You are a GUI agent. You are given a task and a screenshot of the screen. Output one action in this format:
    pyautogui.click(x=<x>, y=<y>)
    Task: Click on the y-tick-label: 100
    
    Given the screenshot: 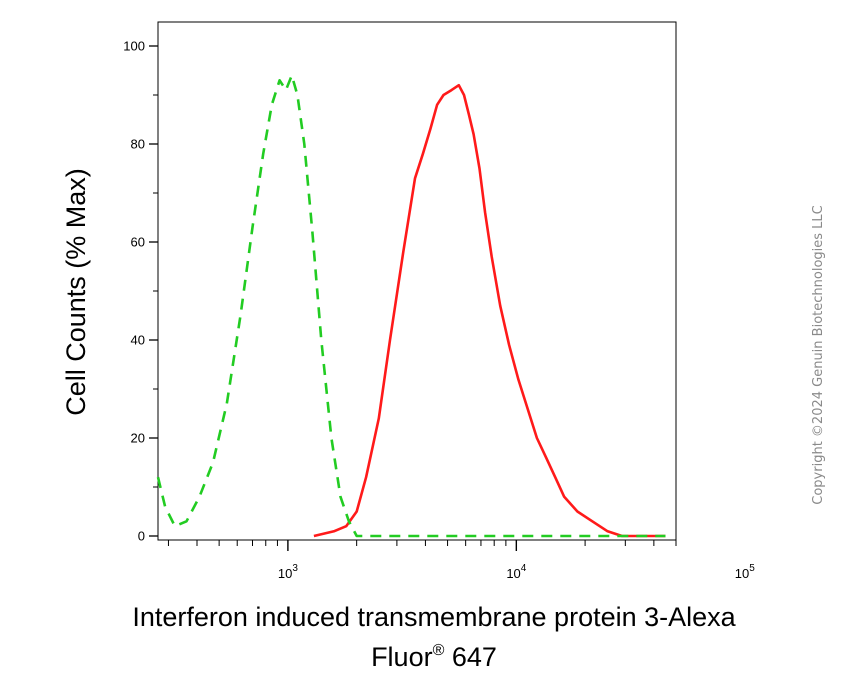 What is the action you would take?
    pyautogui.click(x=134, y=46)
    